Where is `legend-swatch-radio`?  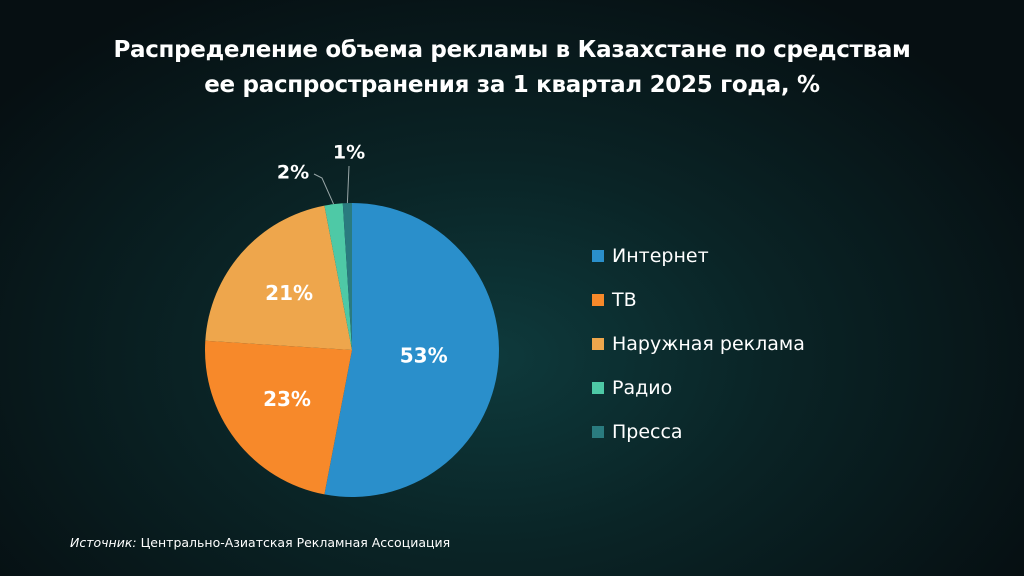
legend-swatch-radio is located at coordinates (598, 388).